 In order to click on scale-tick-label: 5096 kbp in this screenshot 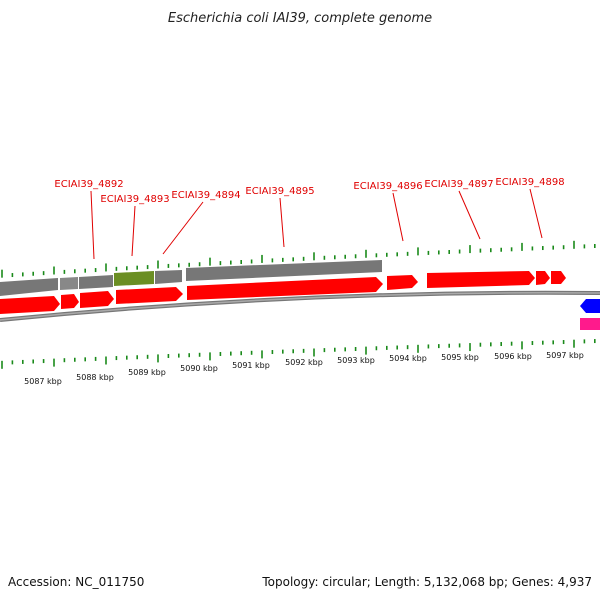, I will do `click(513, 356)`.